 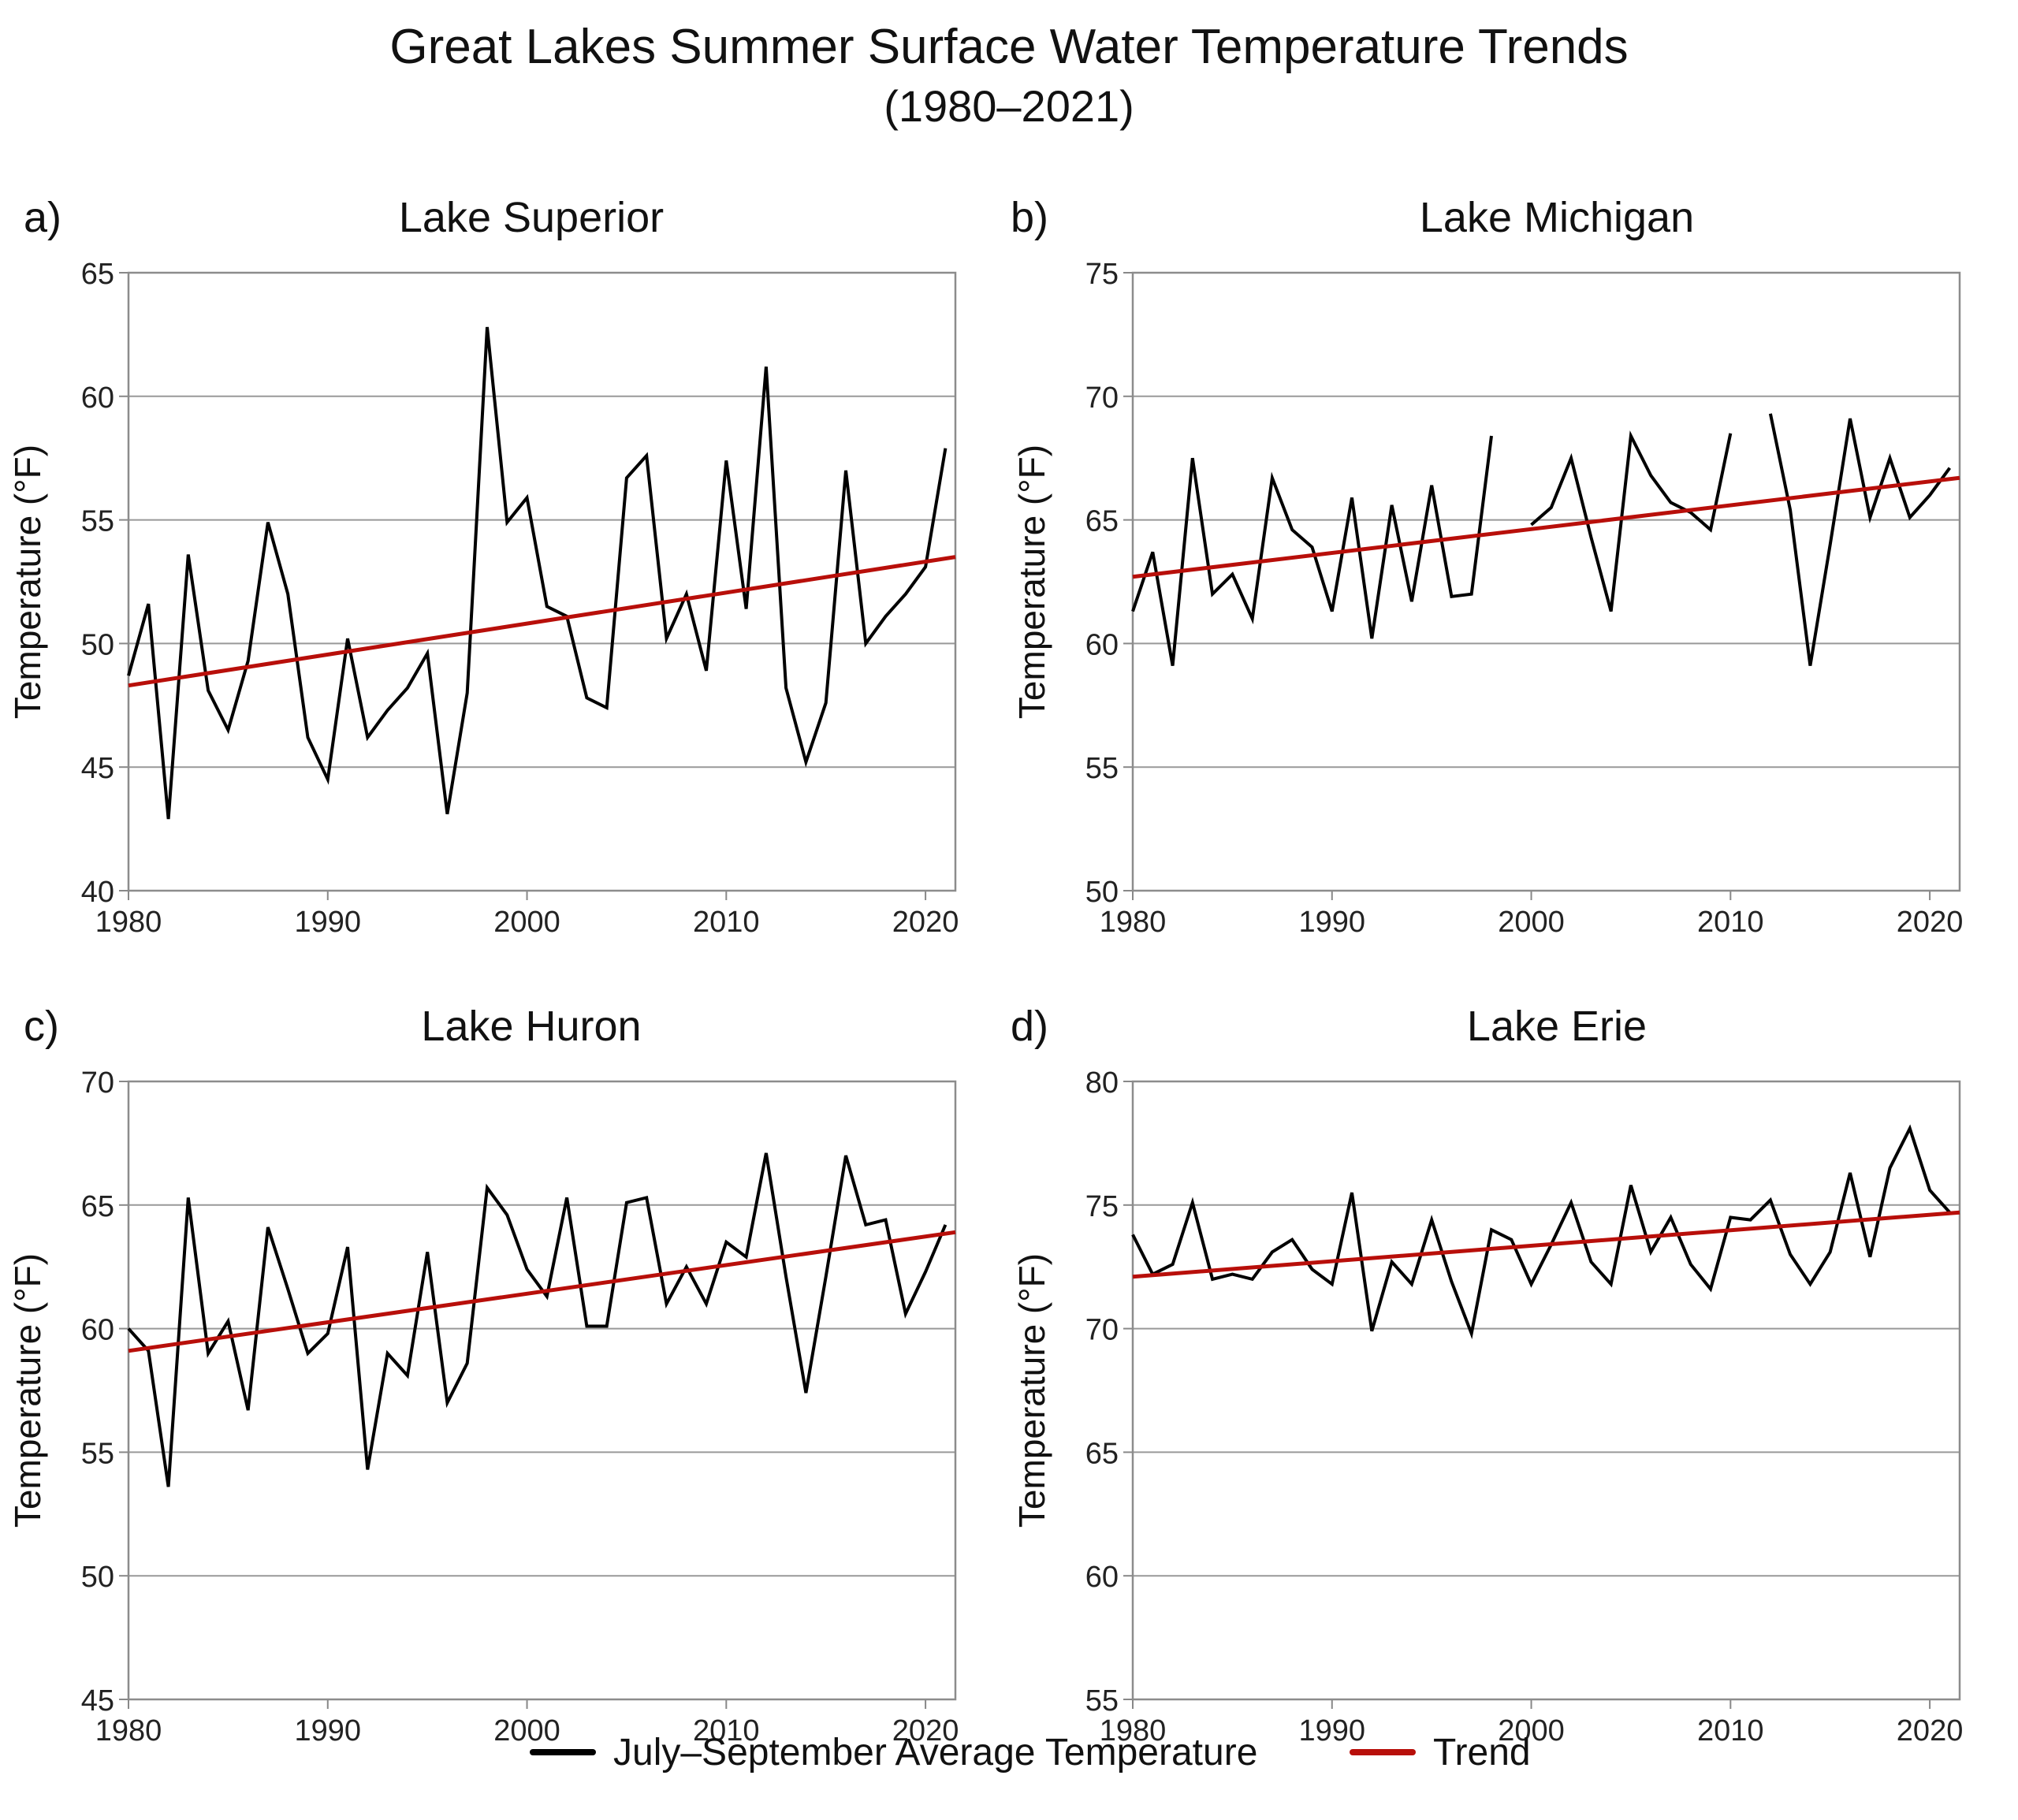 What do you see at coordinates (41, 1026) in the screenshot?
I see `panel-label: c)` at bounding box center [41, 1026].